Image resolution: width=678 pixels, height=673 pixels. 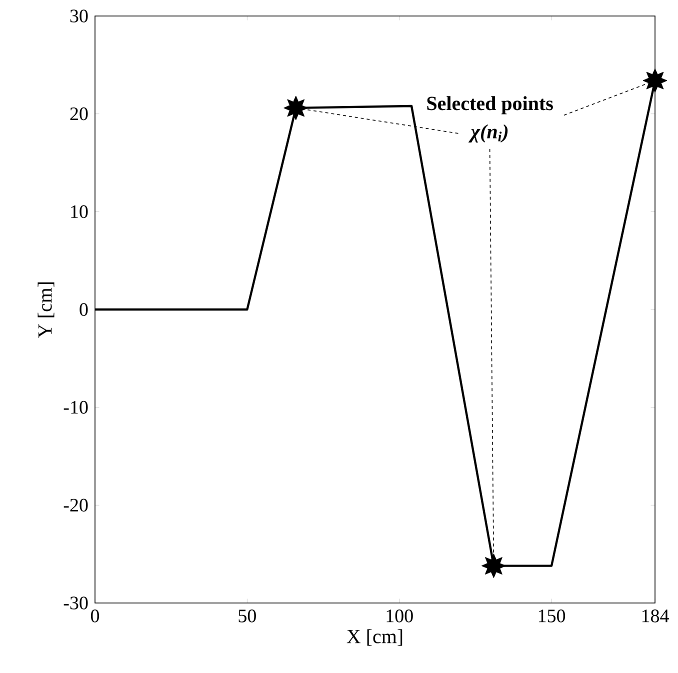 What do you see at coordinates (76, 603) in the screenshot?
I see `y-tick-label: -30` at bounding box center [76, 603].